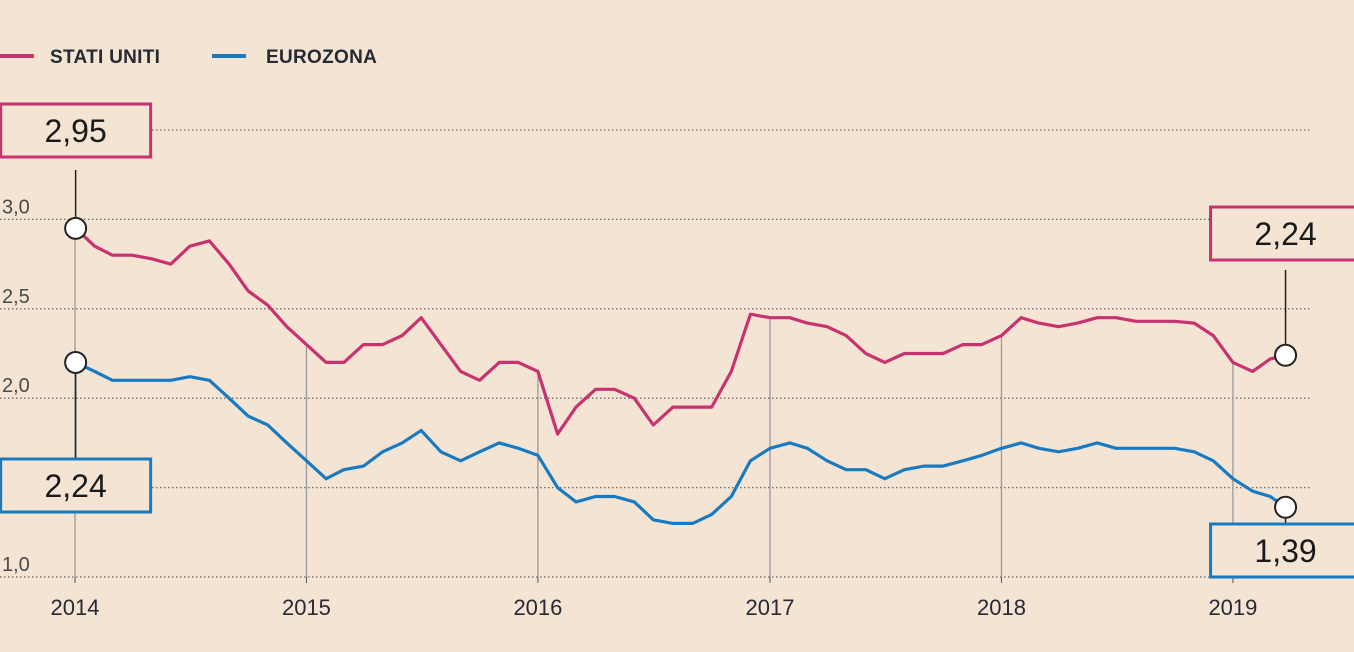  Describe the element at coordinates (1285, 551) in the screenshot. I see `callout-end-eurozona-label: 1,39` at that location.